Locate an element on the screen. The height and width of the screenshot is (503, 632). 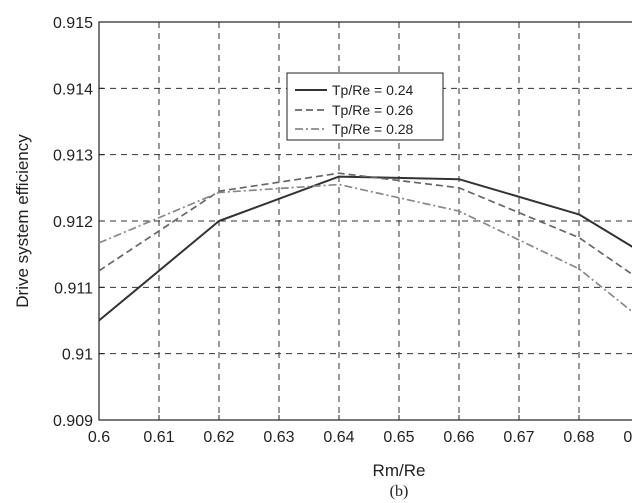
y-tick-label: 0.912 is located at coordinates (73, 222).